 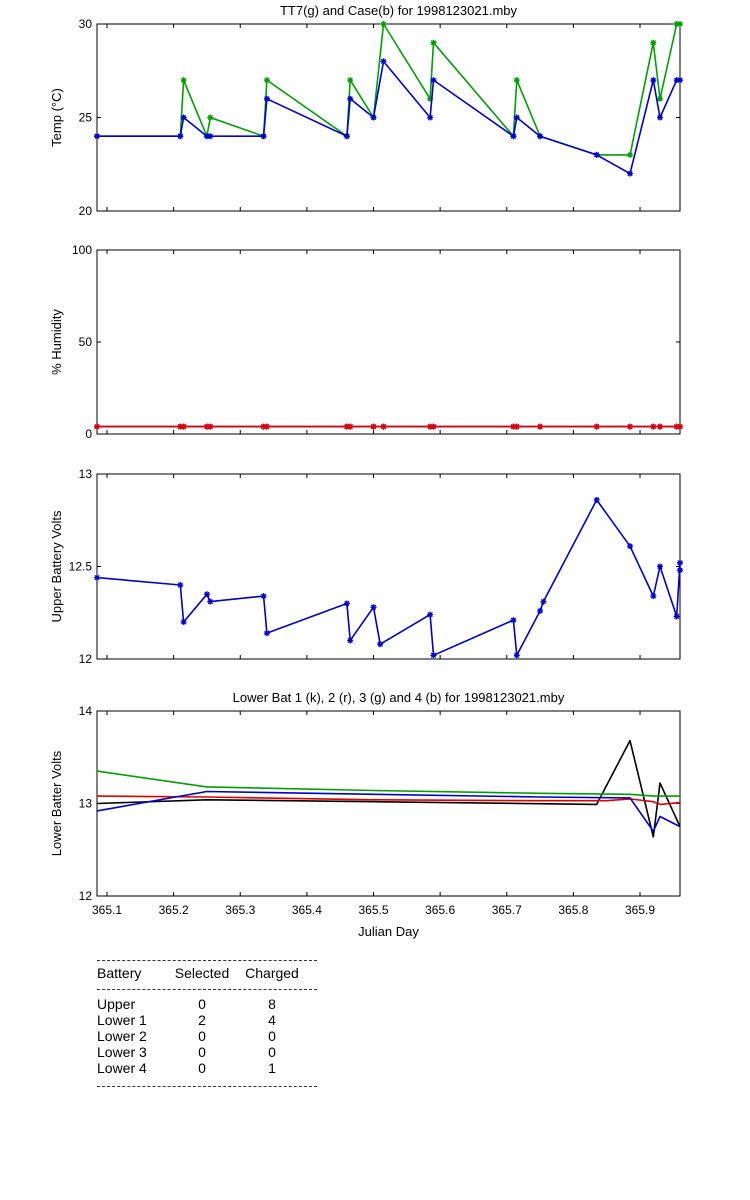 I want to click on table-header-selected: Selected, so click(x=202, y=973).